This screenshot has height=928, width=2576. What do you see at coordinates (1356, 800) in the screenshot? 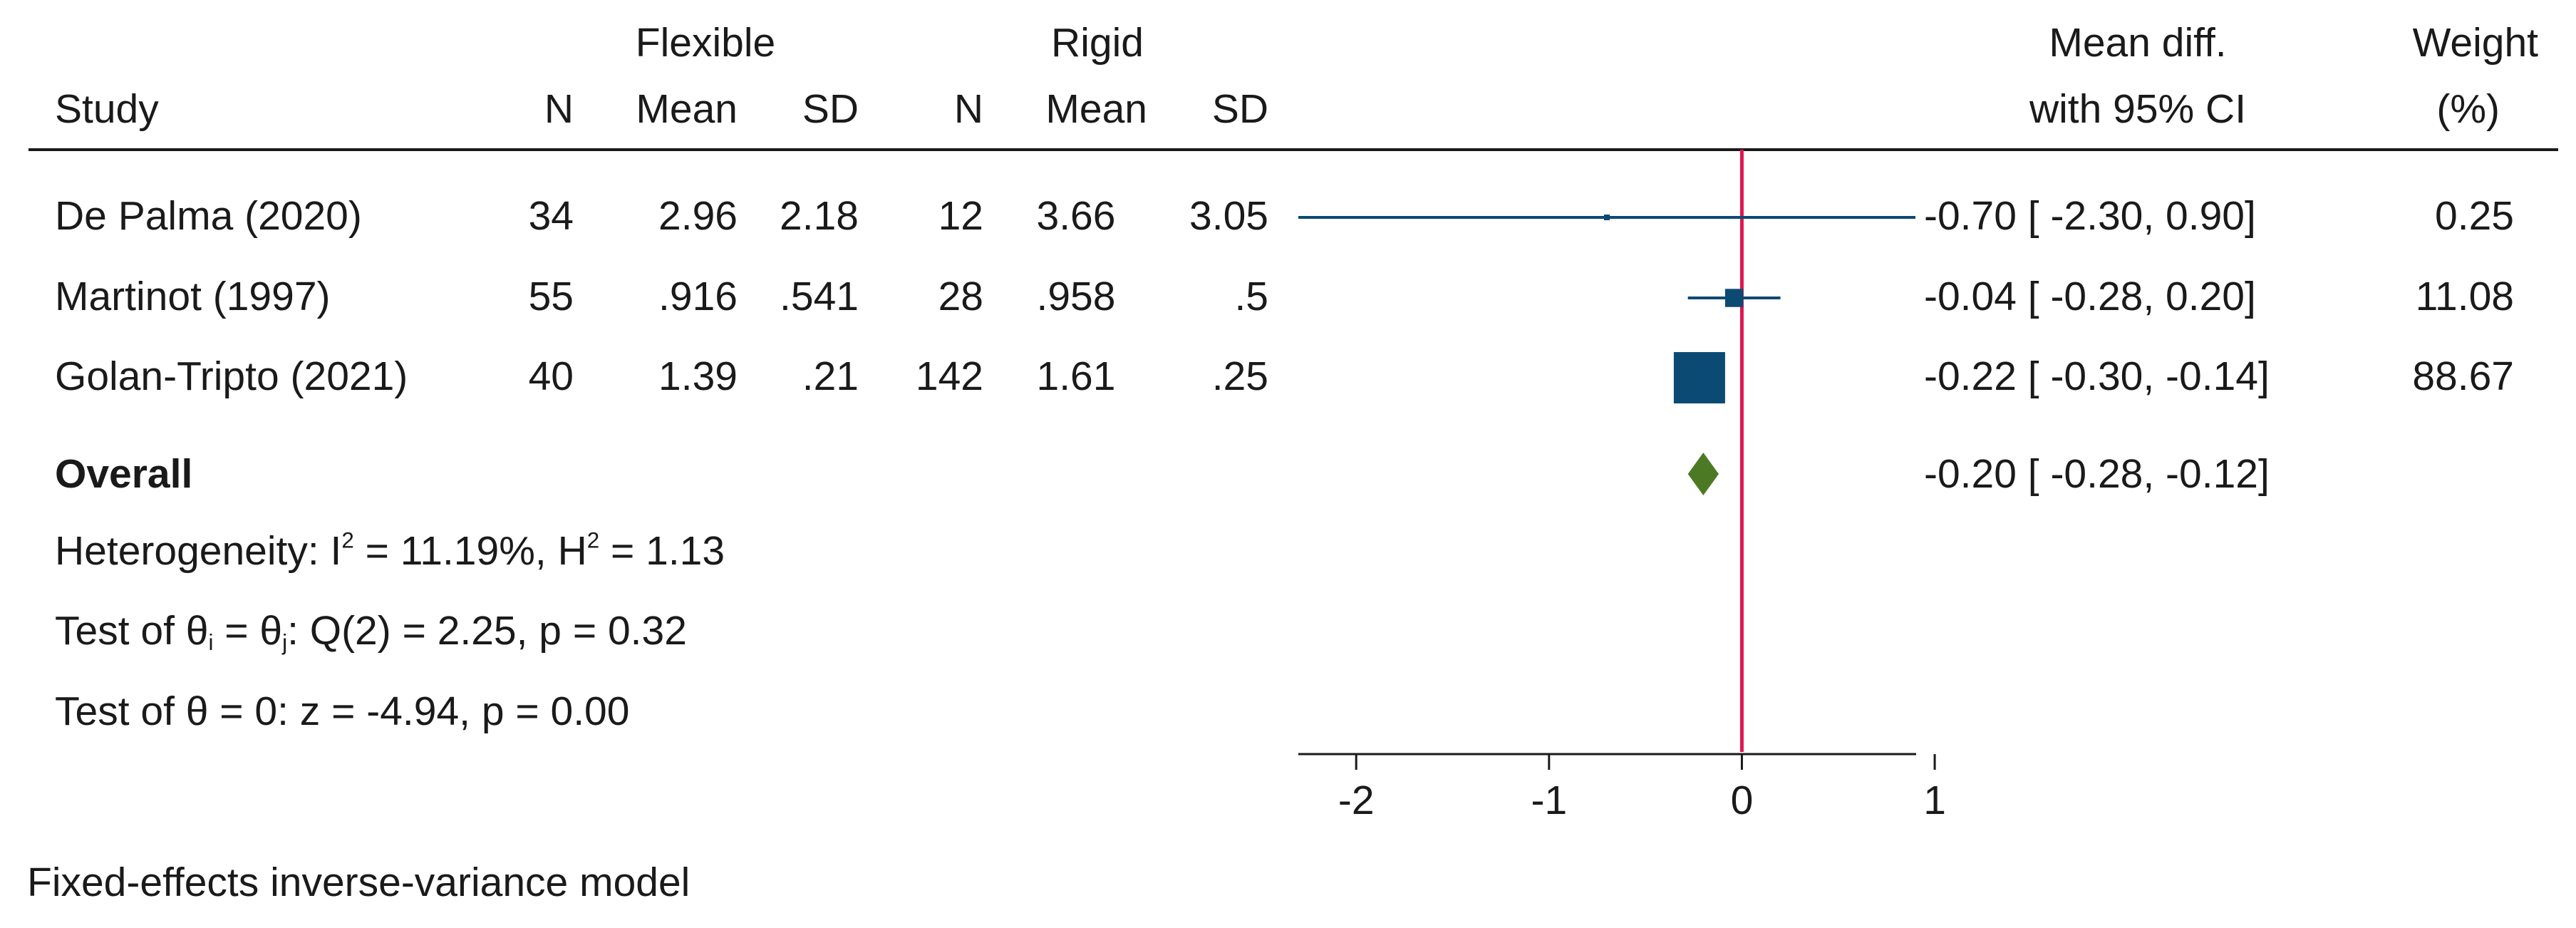
I see `x-tick-label: -2` at bounding box center [1356, 800].